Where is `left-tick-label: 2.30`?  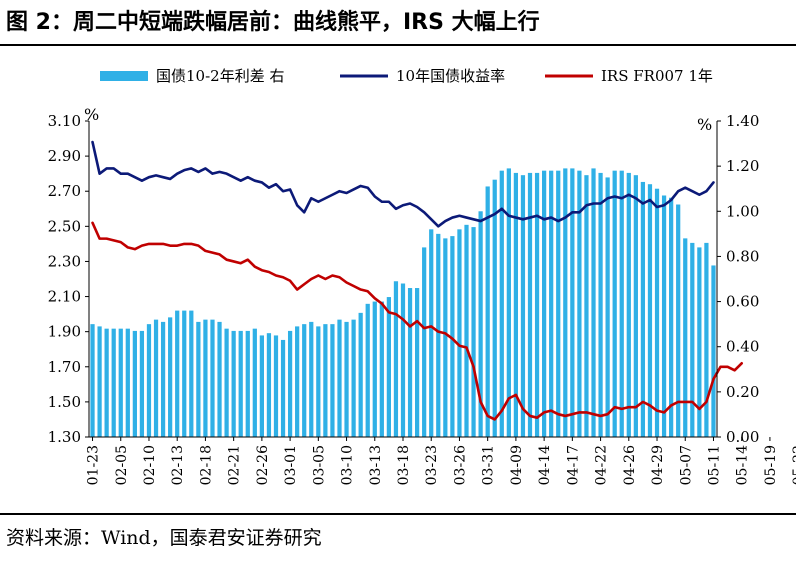 left-tick-label: 2.30 is located at coordinates (64, 261).